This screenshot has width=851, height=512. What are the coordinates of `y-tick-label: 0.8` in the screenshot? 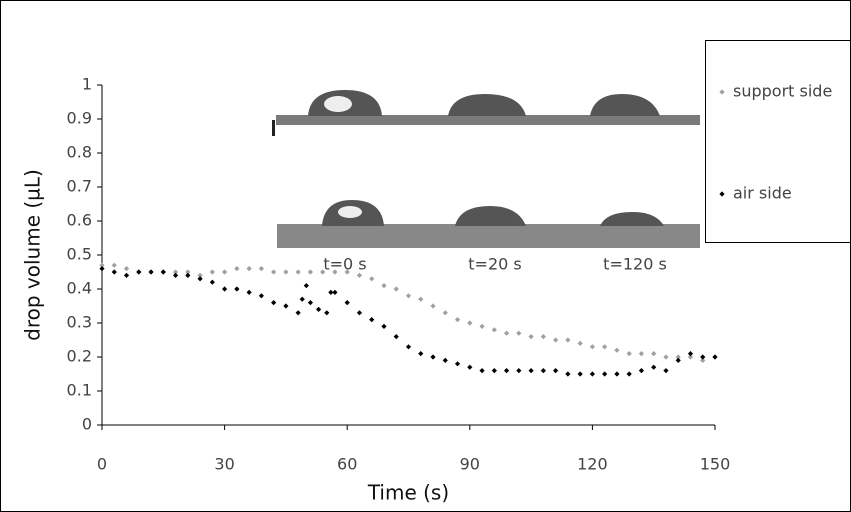 It's located at (79, 152).